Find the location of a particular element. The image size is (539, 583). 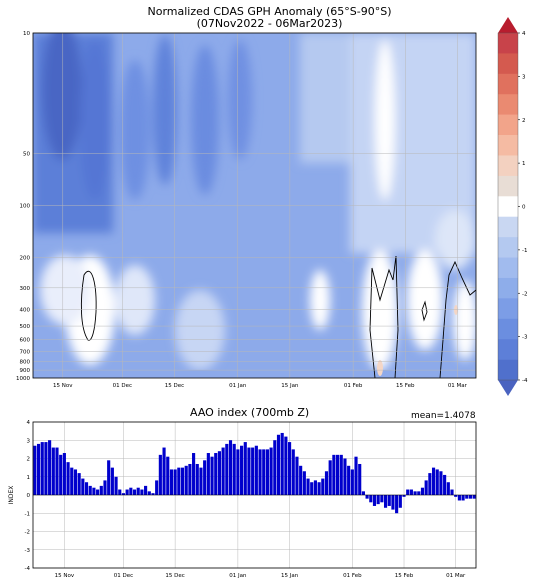

aao-mean-label: mean=1.4078 is located at coordinates (443, 416).